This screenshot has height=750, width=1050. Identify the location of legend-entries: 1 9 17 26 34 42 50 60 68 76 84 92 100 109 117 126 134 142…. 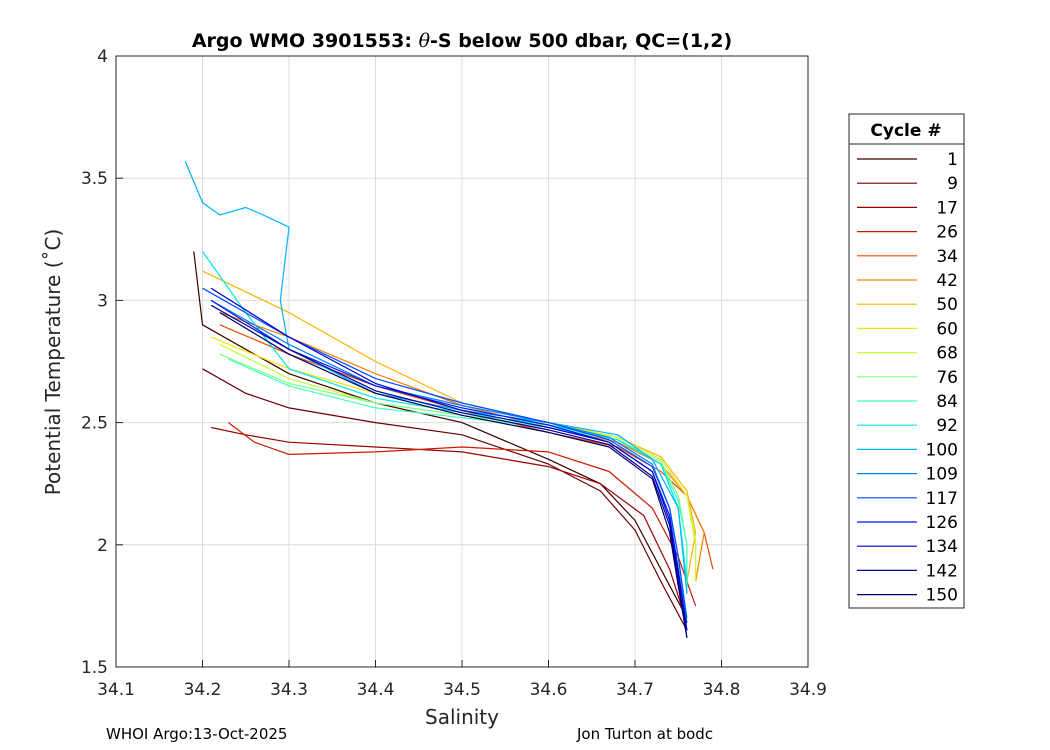
(907, 378).